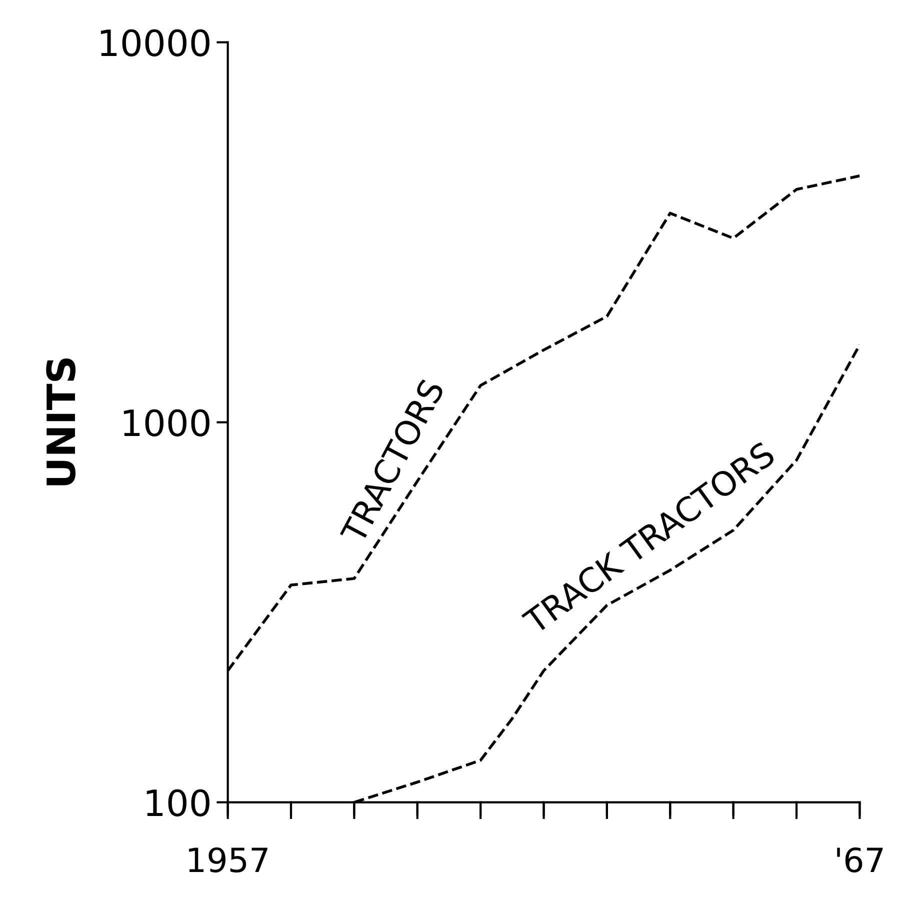  I want to click on x-tick-label: '67, so click(860, 860).